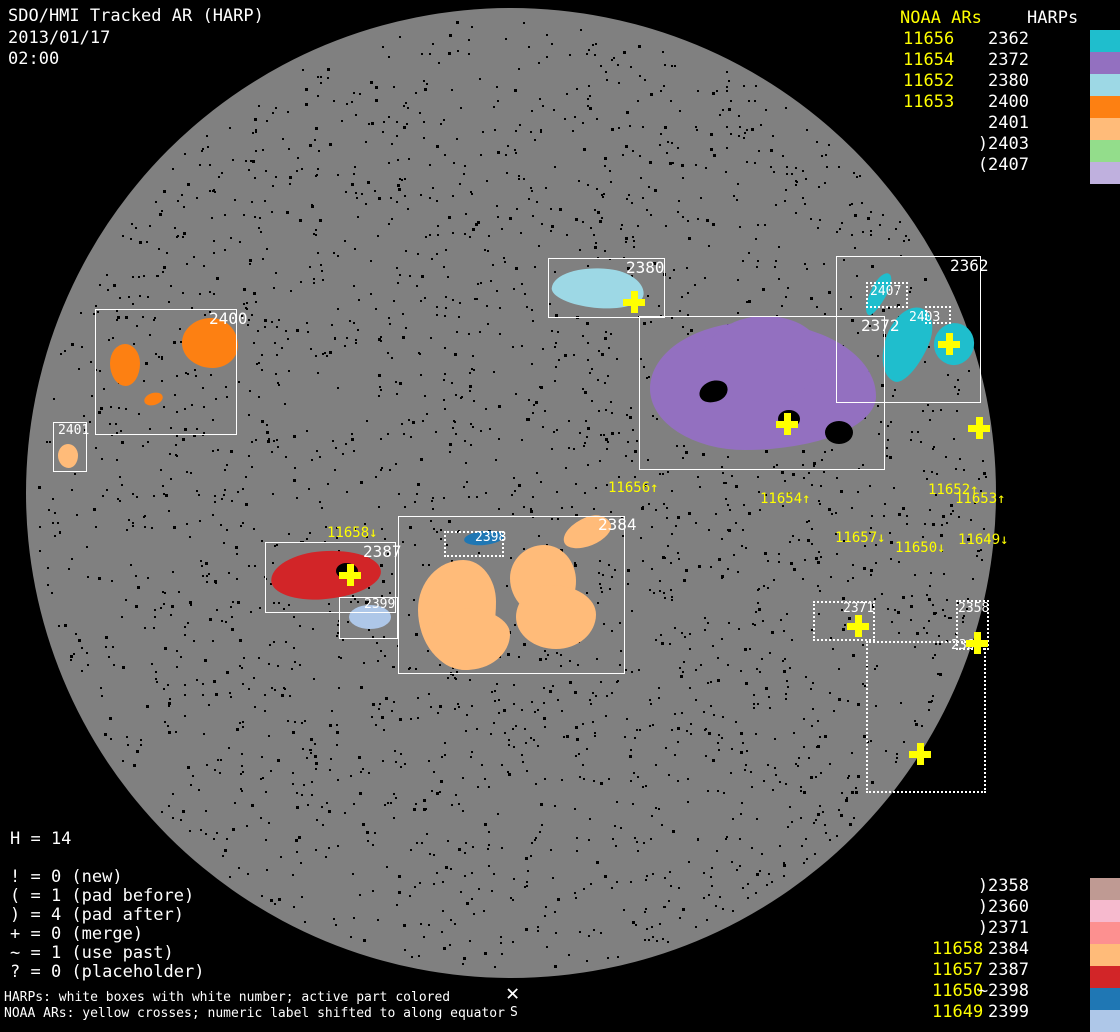 Image resolution: width=1120 pixels, height=1032 pixels. I want to click on harp-flag-stat-line: ? = 0 (placeholder), so click(107, 972).